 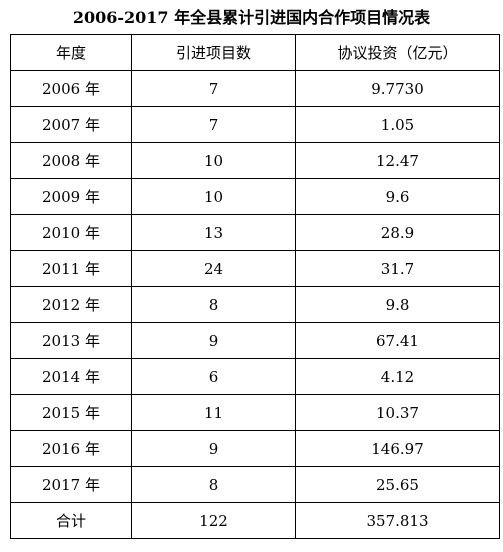 What do you see at coordinates (71, 160) in the screenshot?
I see `year-cell: 2008 年` at bounding box center [71, 160].